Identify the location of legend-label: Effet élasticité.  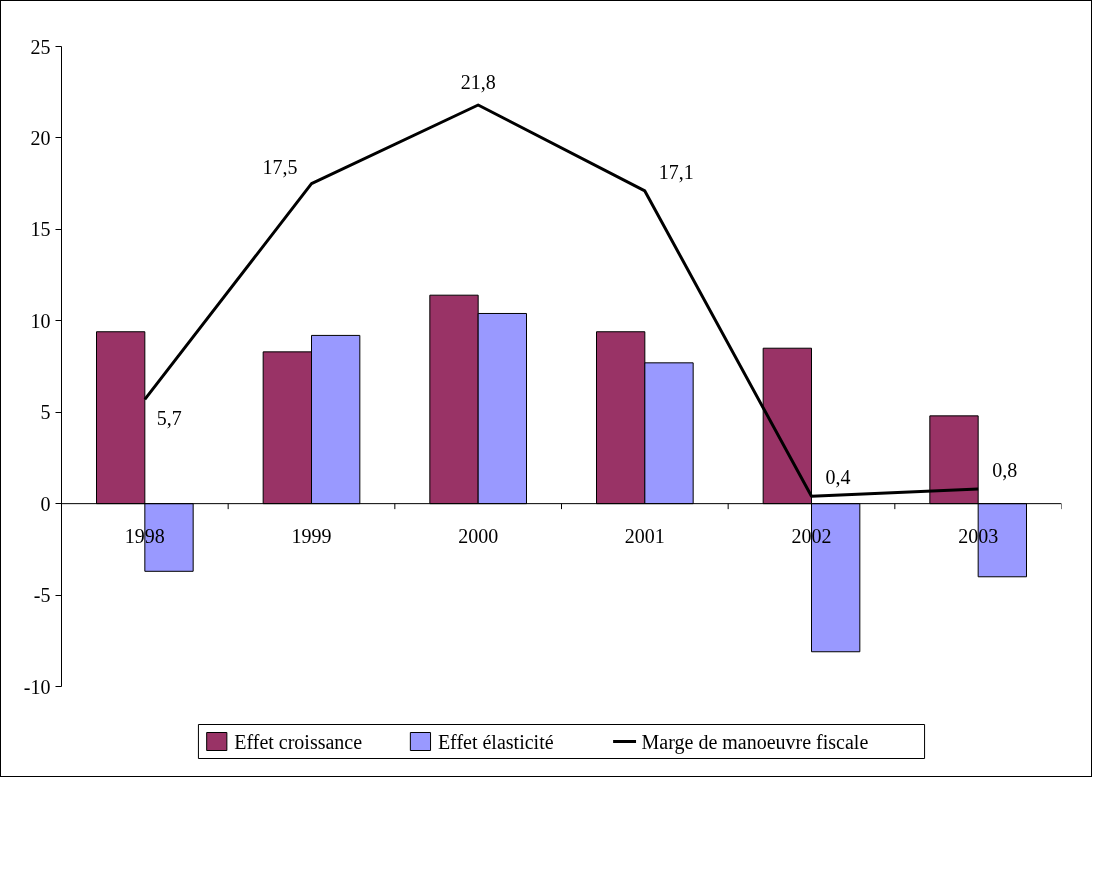
(495, 741).